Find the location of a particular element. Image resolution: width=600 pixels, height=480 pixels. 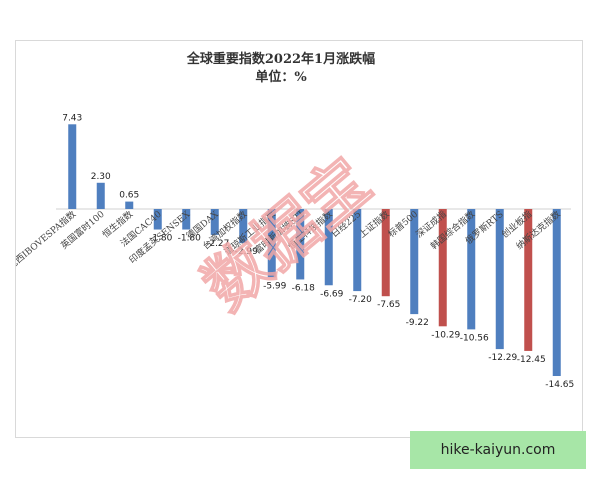

value-label-10: -6.69 is located at coordinates (332, 294).